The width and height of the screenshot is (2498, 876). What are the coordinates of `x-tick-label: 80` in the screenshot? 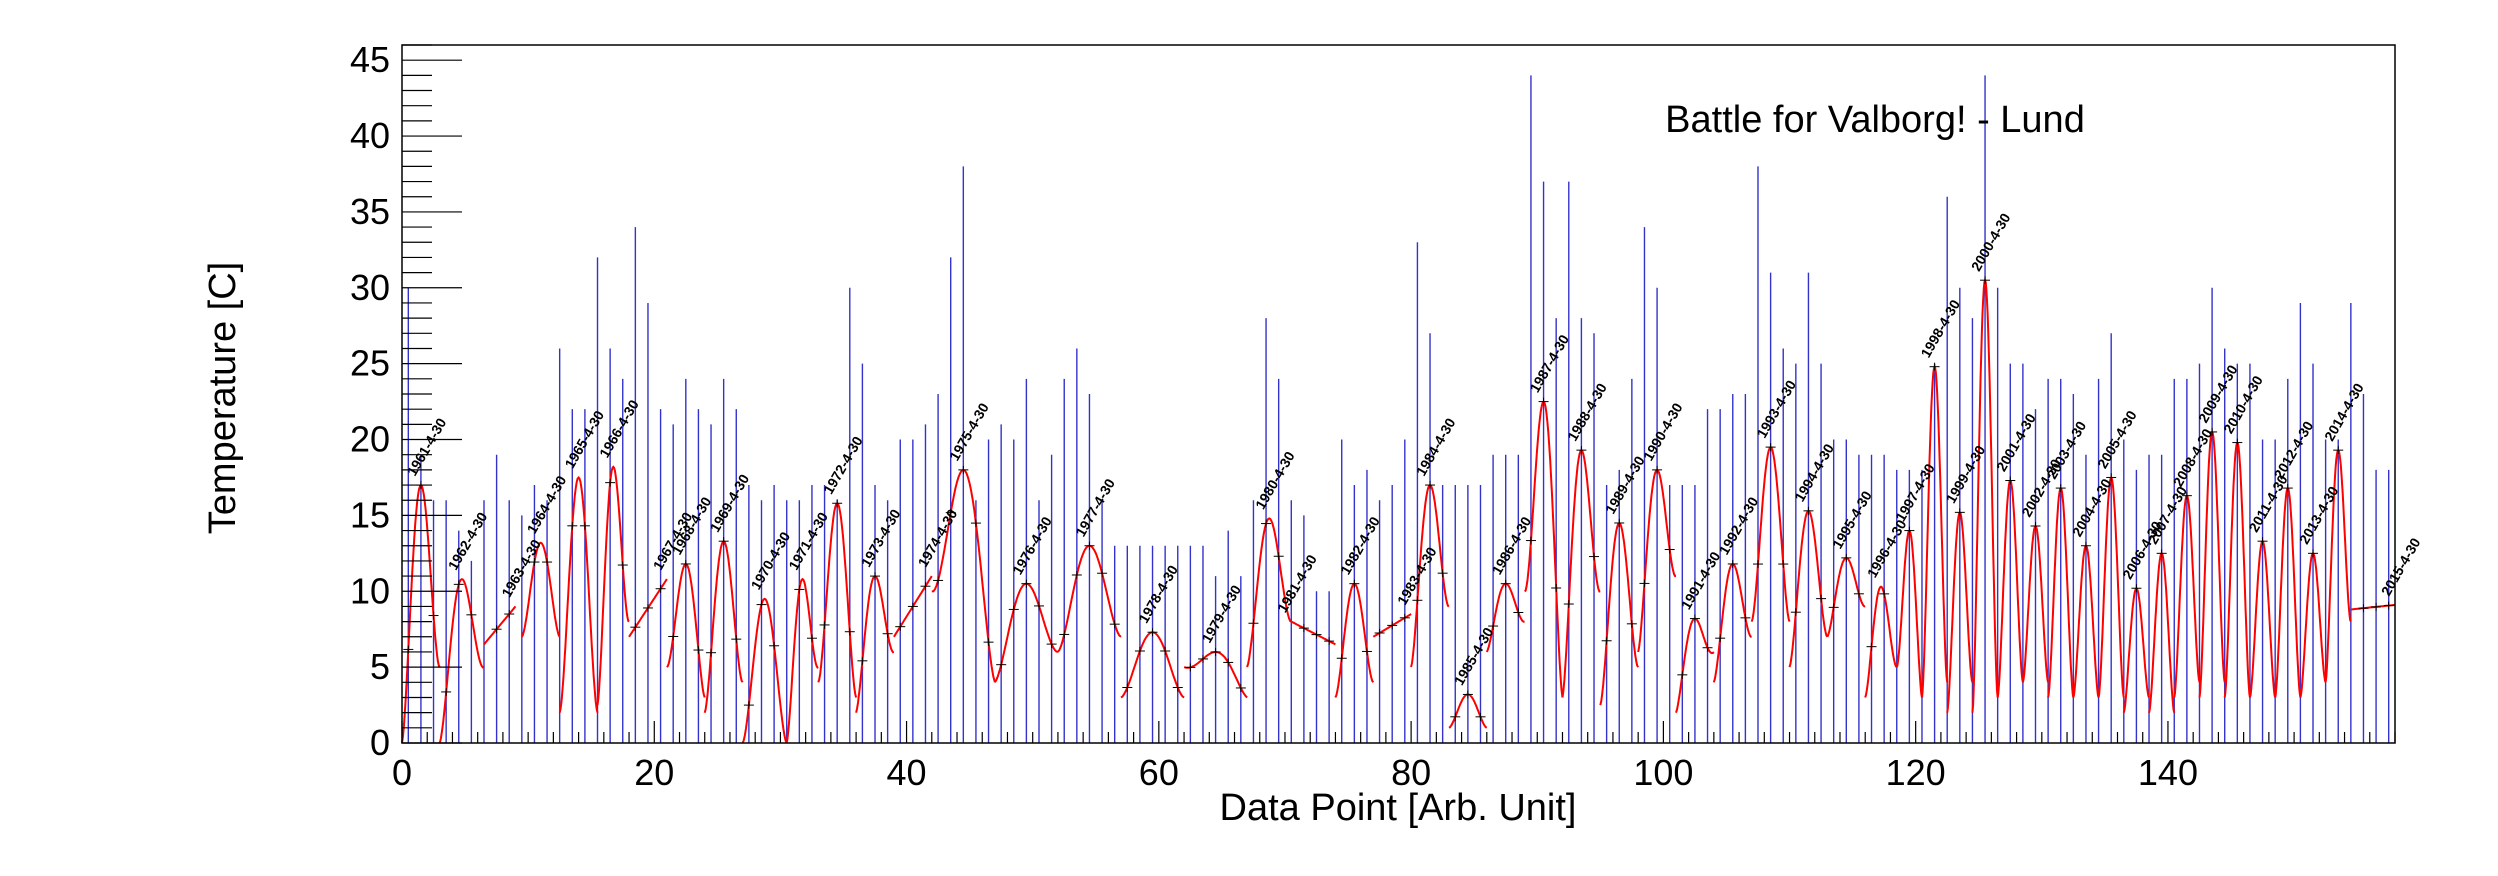 It's located at (1411, 772).